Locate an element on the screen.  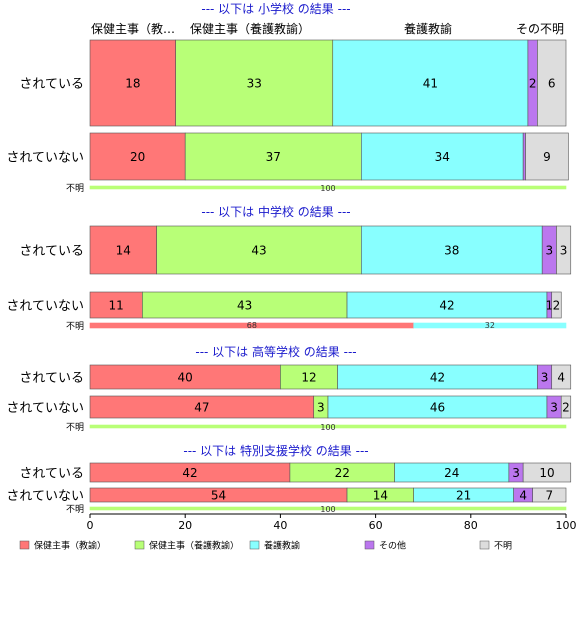
data-label: 68 is located at coordinates (252, 325).